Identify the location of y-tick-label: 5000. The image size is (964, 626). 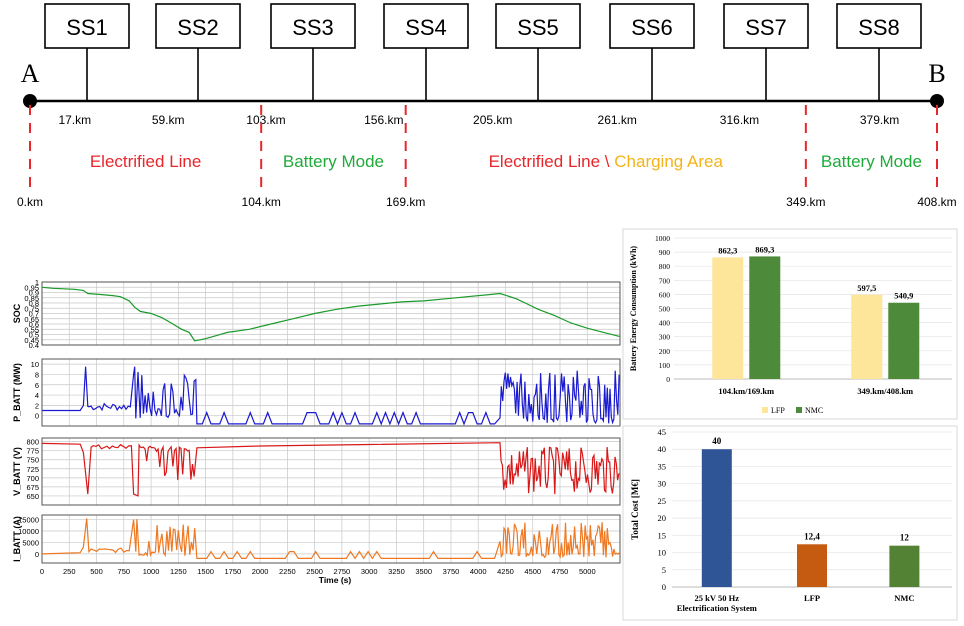
(30, 542).